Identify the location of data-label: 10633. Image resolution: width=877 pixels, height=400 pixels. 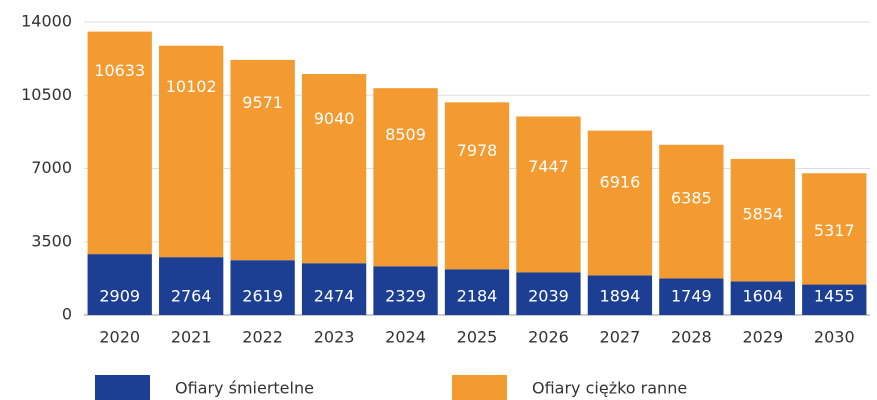
(119, 70).